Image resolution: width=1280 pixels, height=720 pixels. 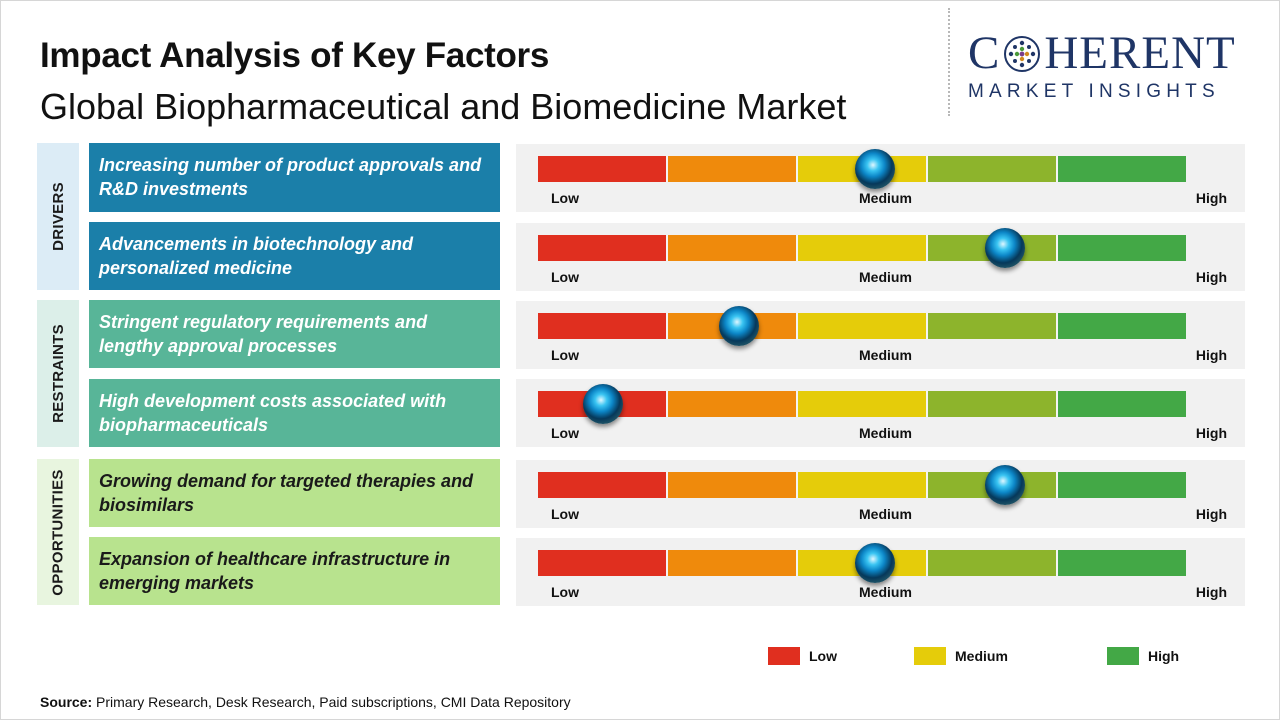 I want to click on logo-text-right: HERENT, so click(x=1140, y=53).